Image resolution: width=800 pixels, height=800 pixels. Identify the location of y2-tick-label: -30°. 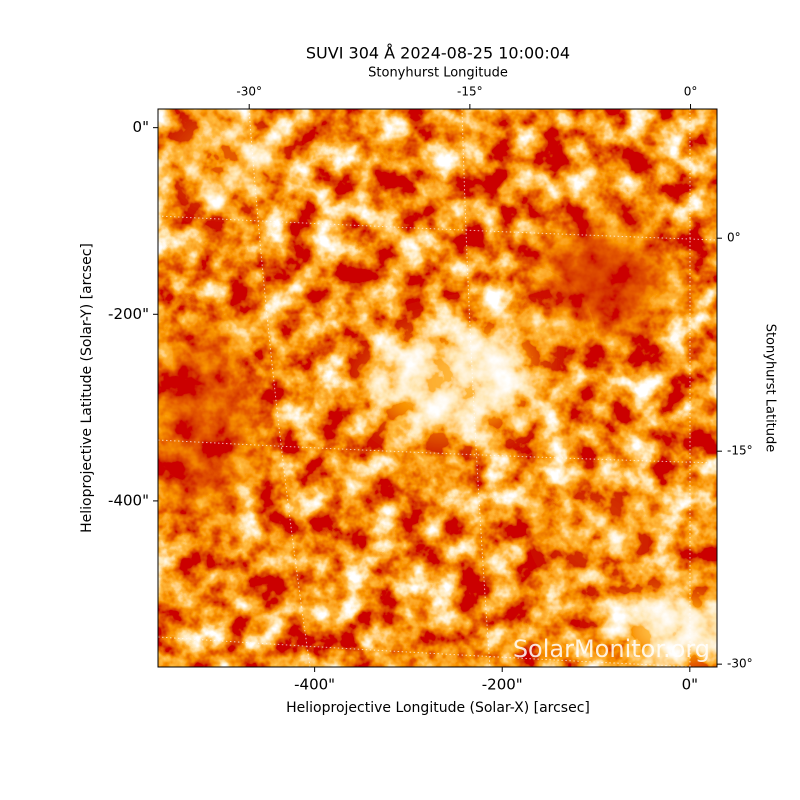
(740, 664).